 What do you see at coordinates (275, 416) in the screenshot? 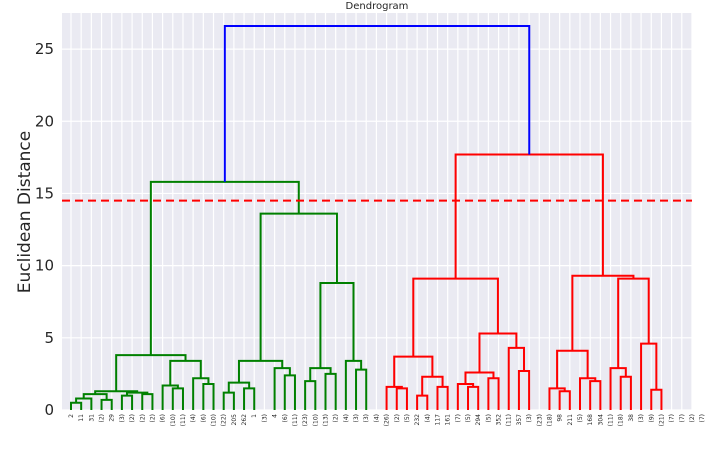
I see `leaf-label: 4` at bounding box center [275, 416].